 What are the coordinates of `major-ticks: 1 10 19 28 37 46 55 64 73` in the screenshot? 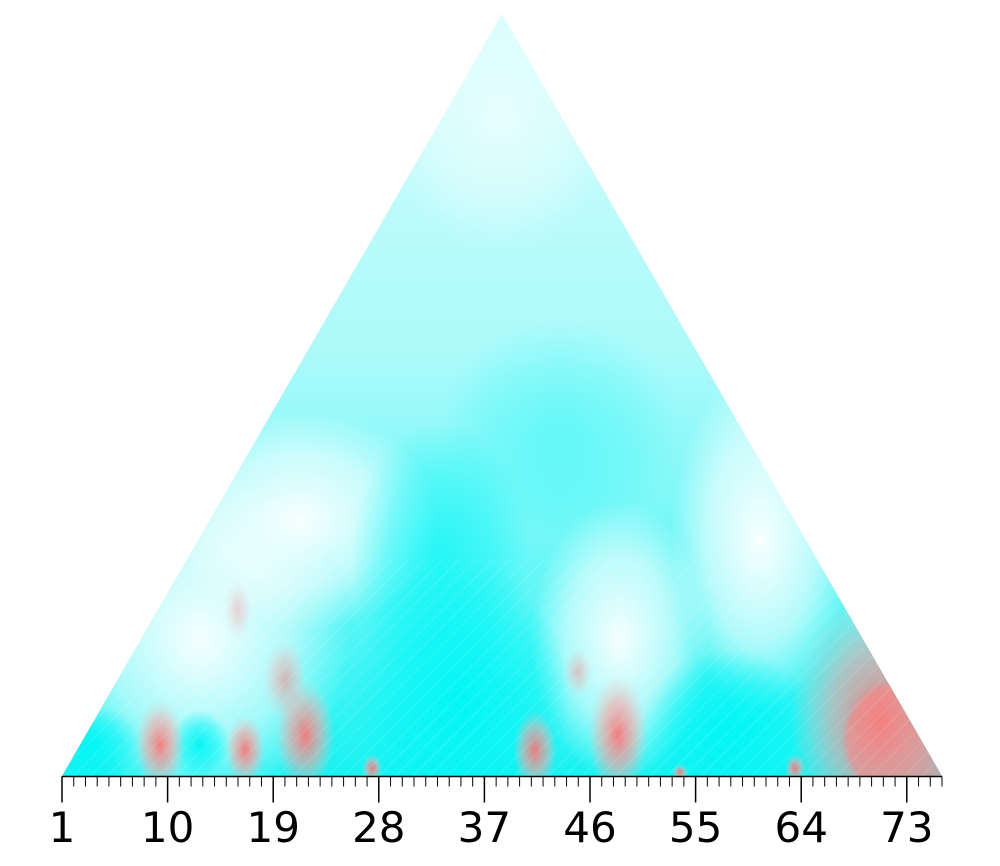 It's located at (491, 814).